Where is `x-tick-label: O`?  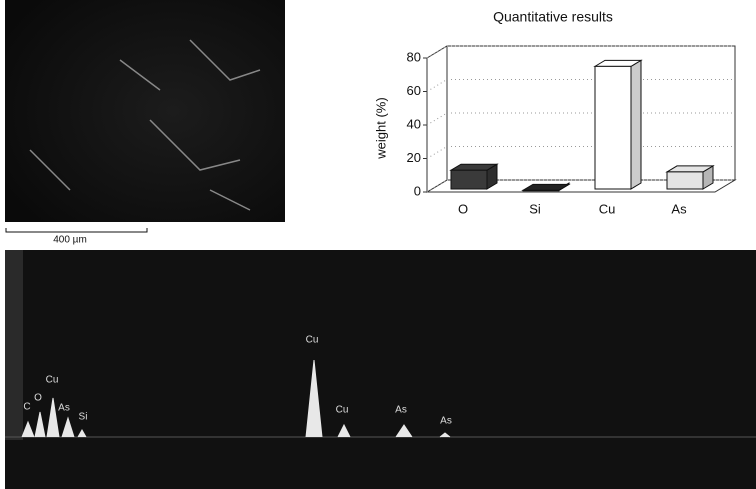 x-tick-label: O is located at coordinates (463, 208).